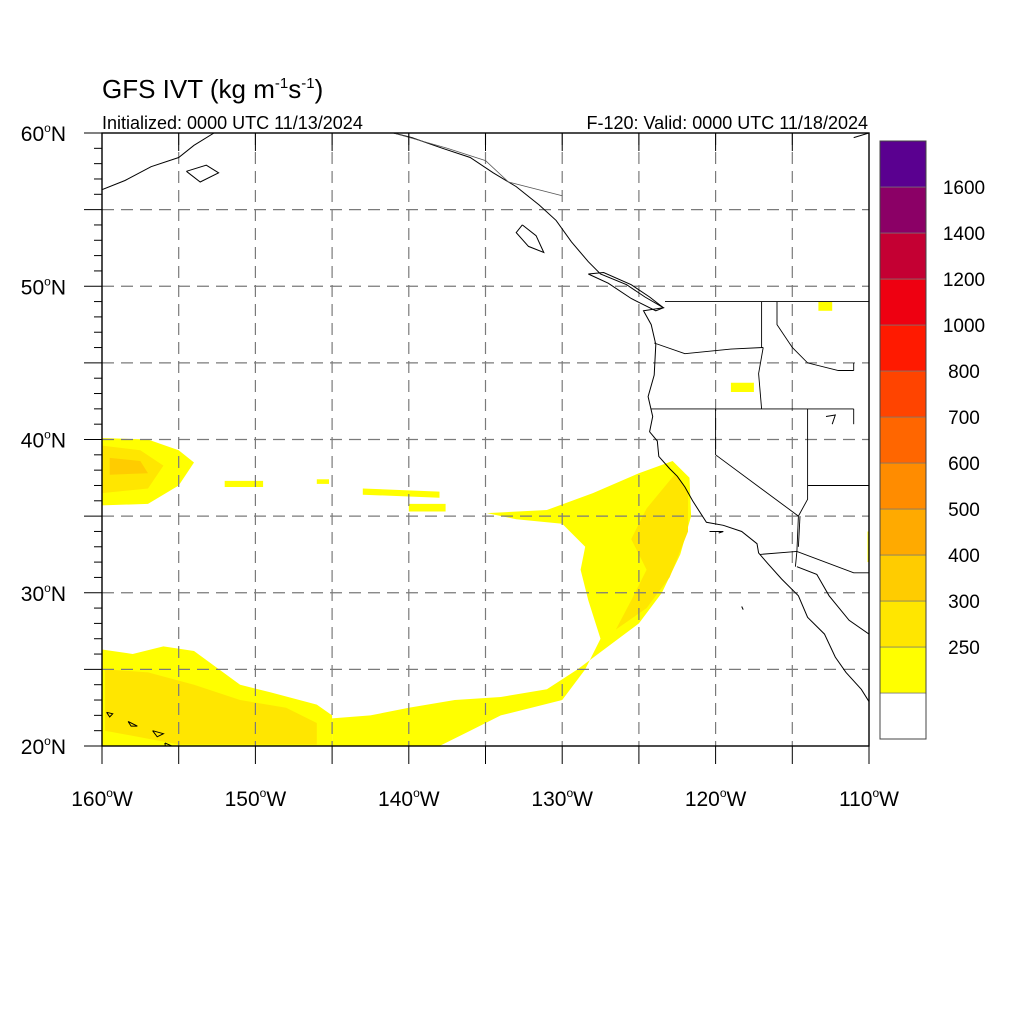 This screenshot has width=1024, height=1024. I want to click on initialized-label: Initialized: 0000 UTC 11/13/2024, so click(232, 123).